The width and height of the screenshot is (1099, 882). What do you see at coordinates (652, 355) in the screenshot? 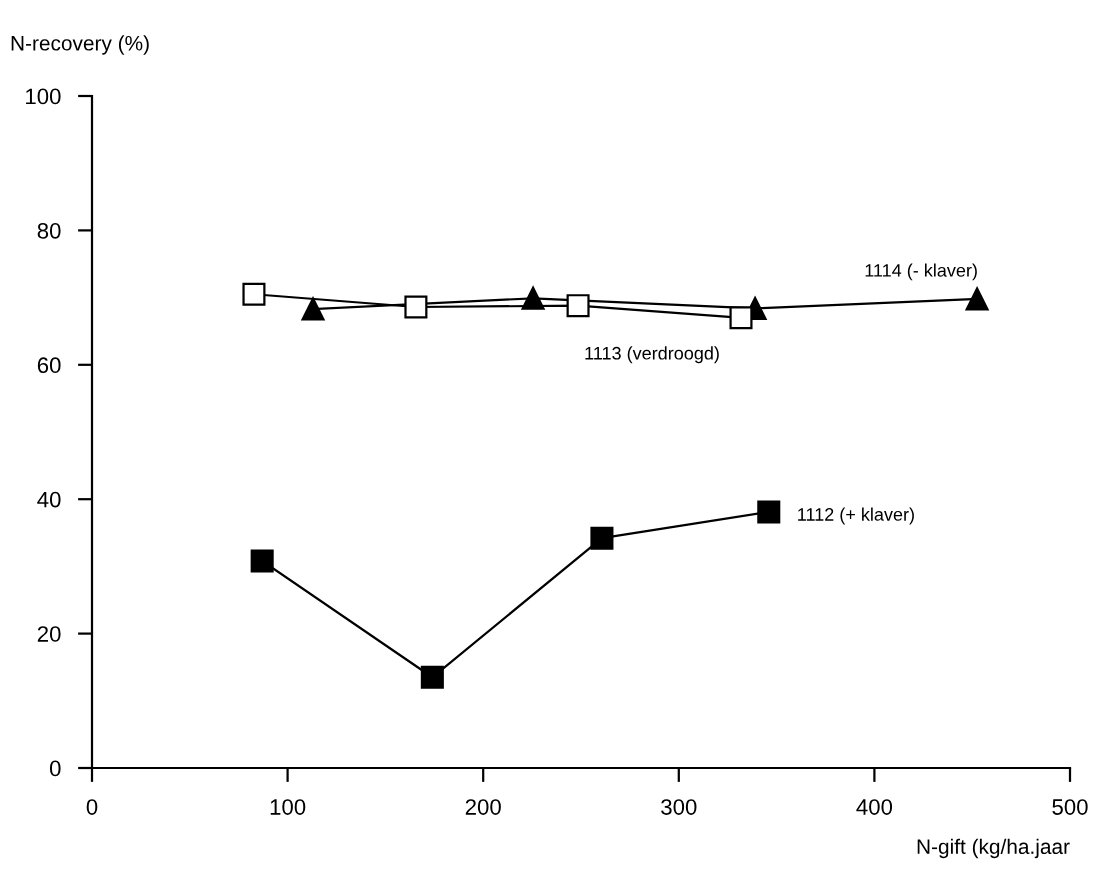
I see `series-label: 1113 (verdroogd)` at bounding box center [652, 355].